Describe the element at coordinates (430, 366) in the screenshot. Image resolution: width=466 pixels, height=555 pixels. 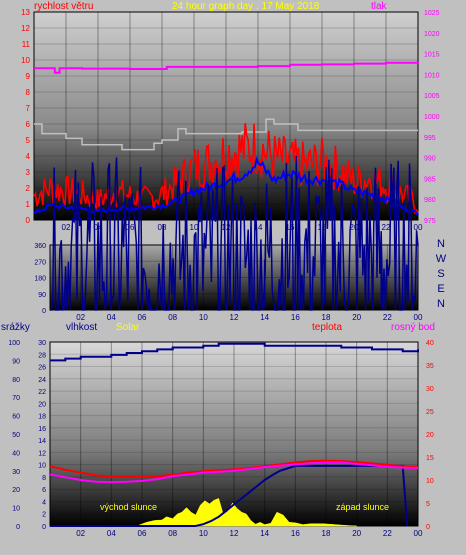
I see `y-tick-temperature-35: 35` at that location.